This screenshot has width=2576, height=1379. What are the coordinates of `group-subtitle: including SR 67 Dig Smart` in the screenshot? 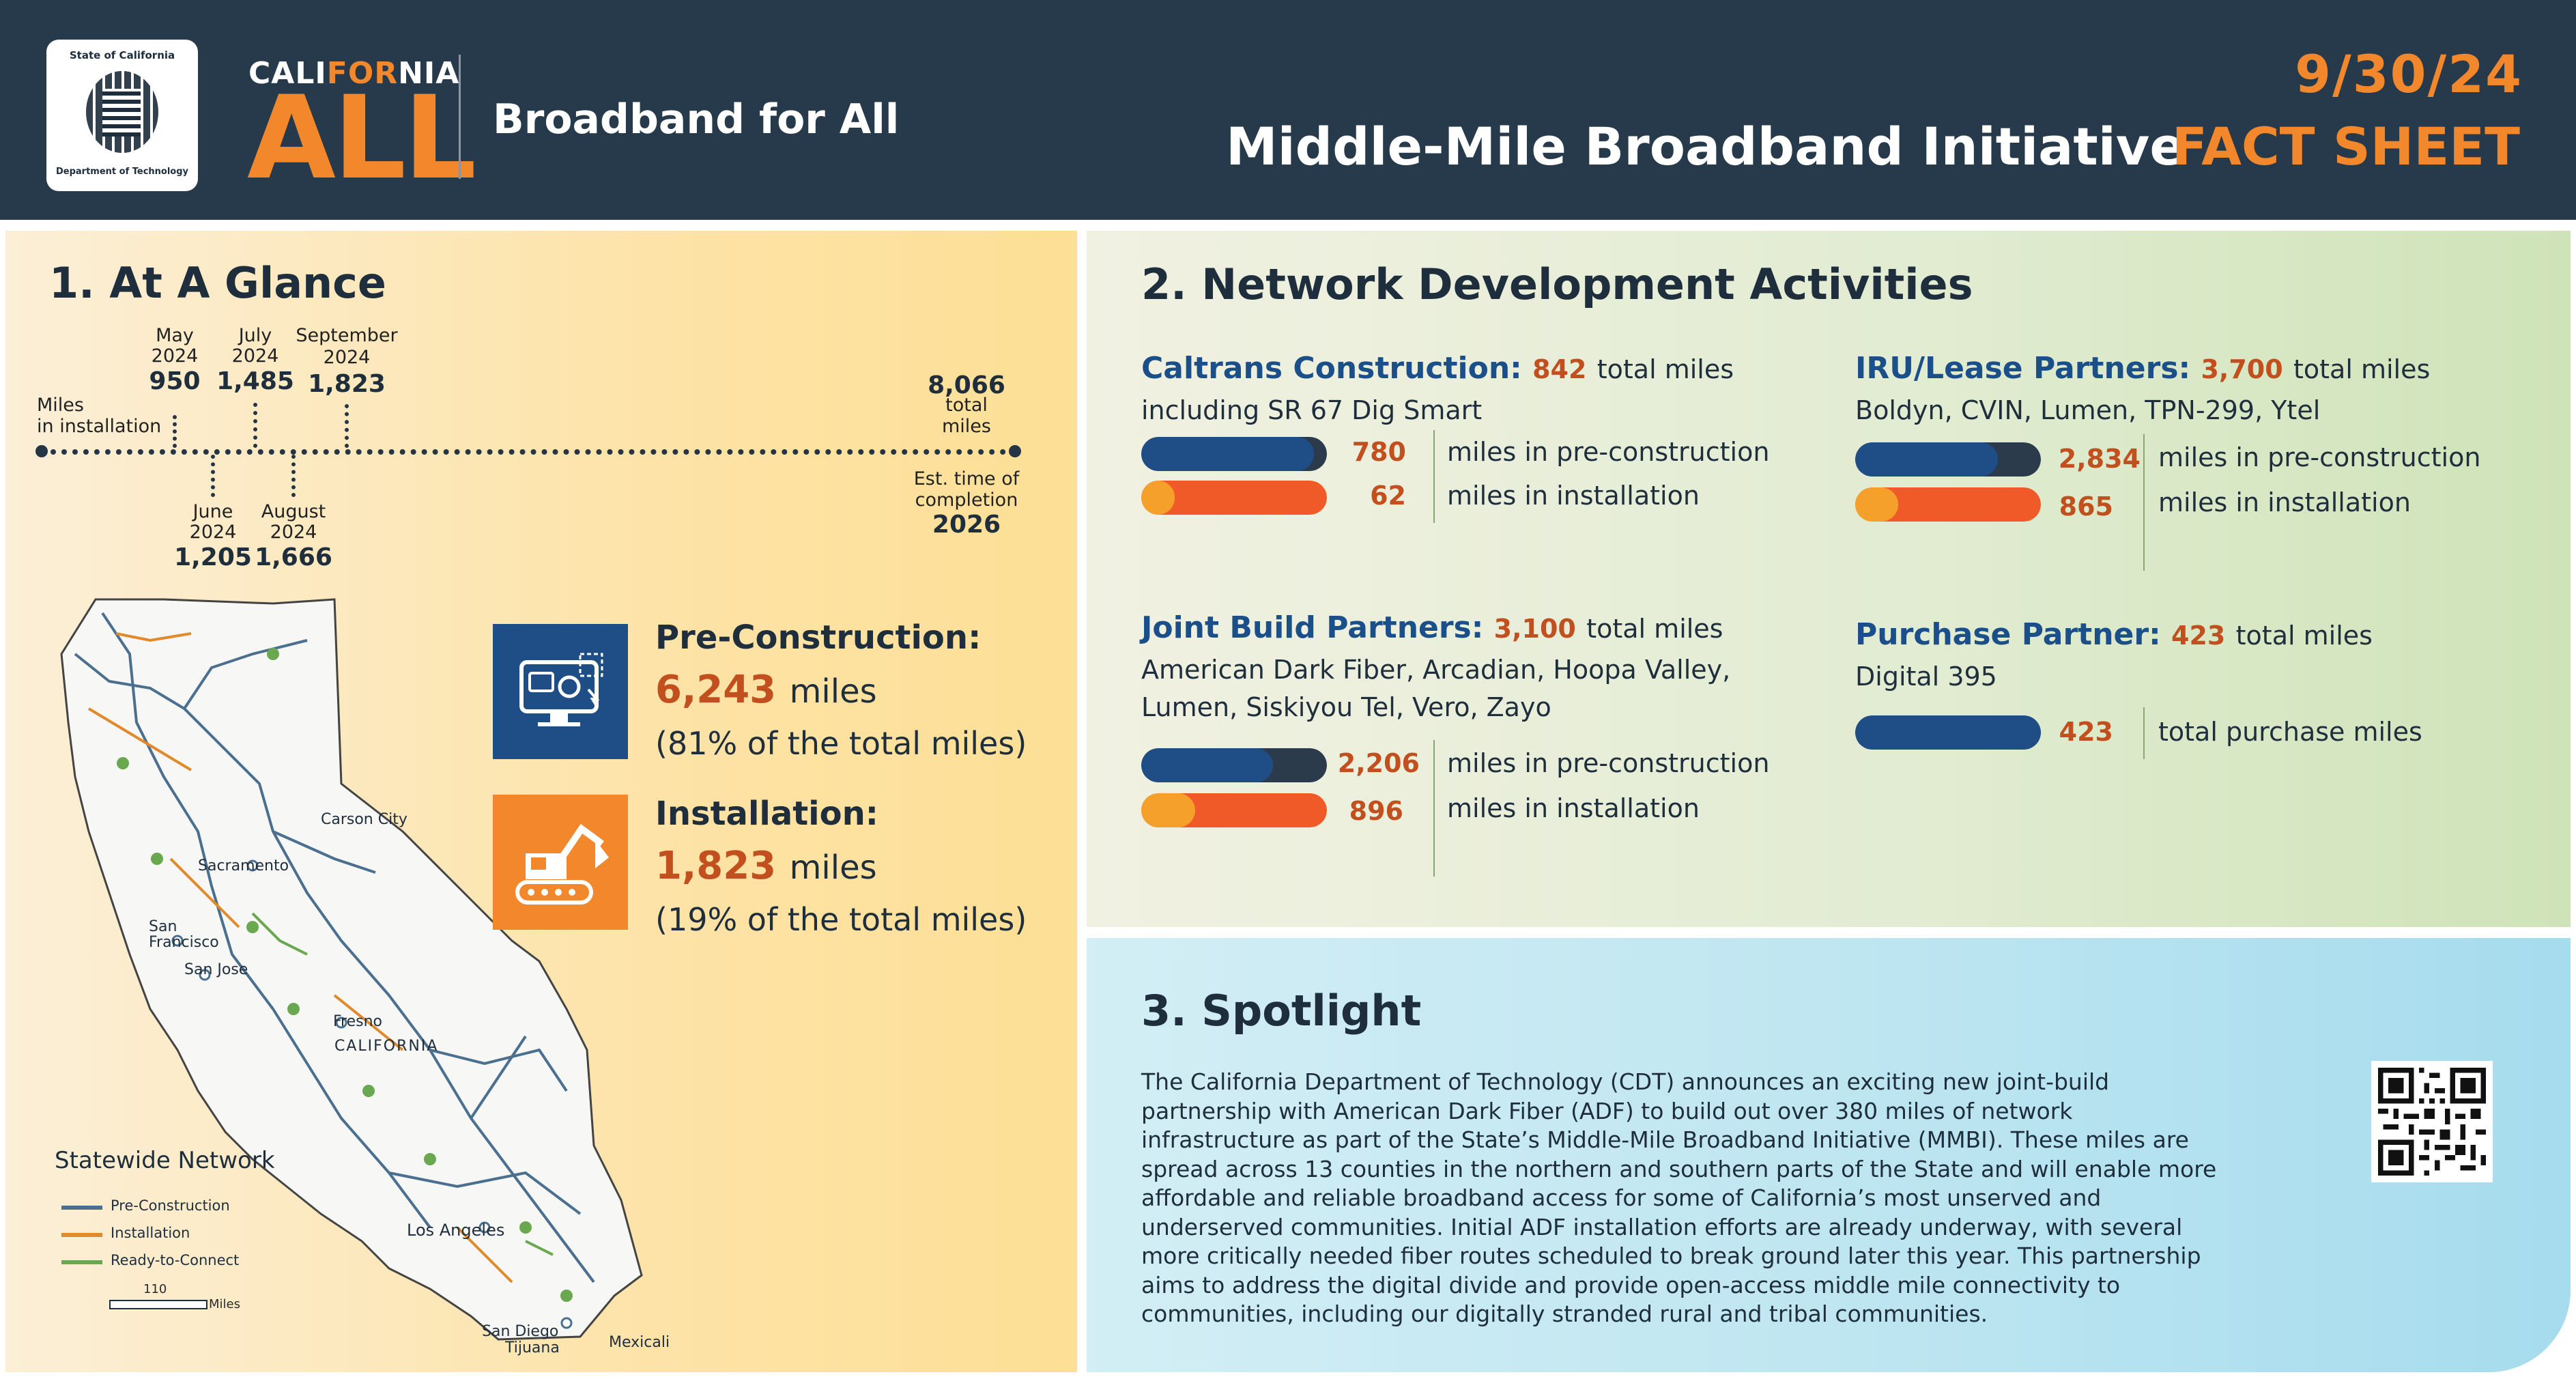 It's located at (1312, 410).